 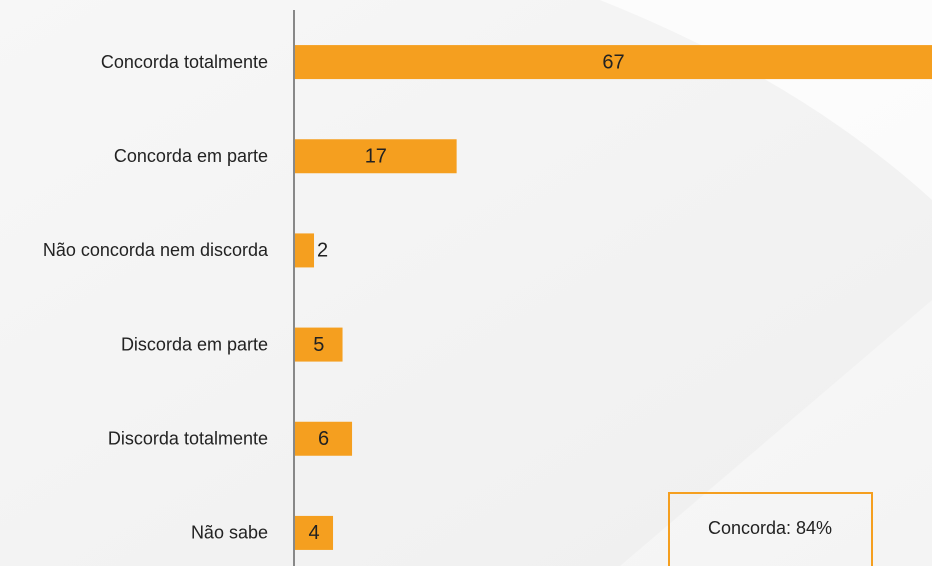 What do you see at coordinates (184, 62) in the screenshot?
I see `category-label: Concorda totalmente` at bounding box center [184, 62].